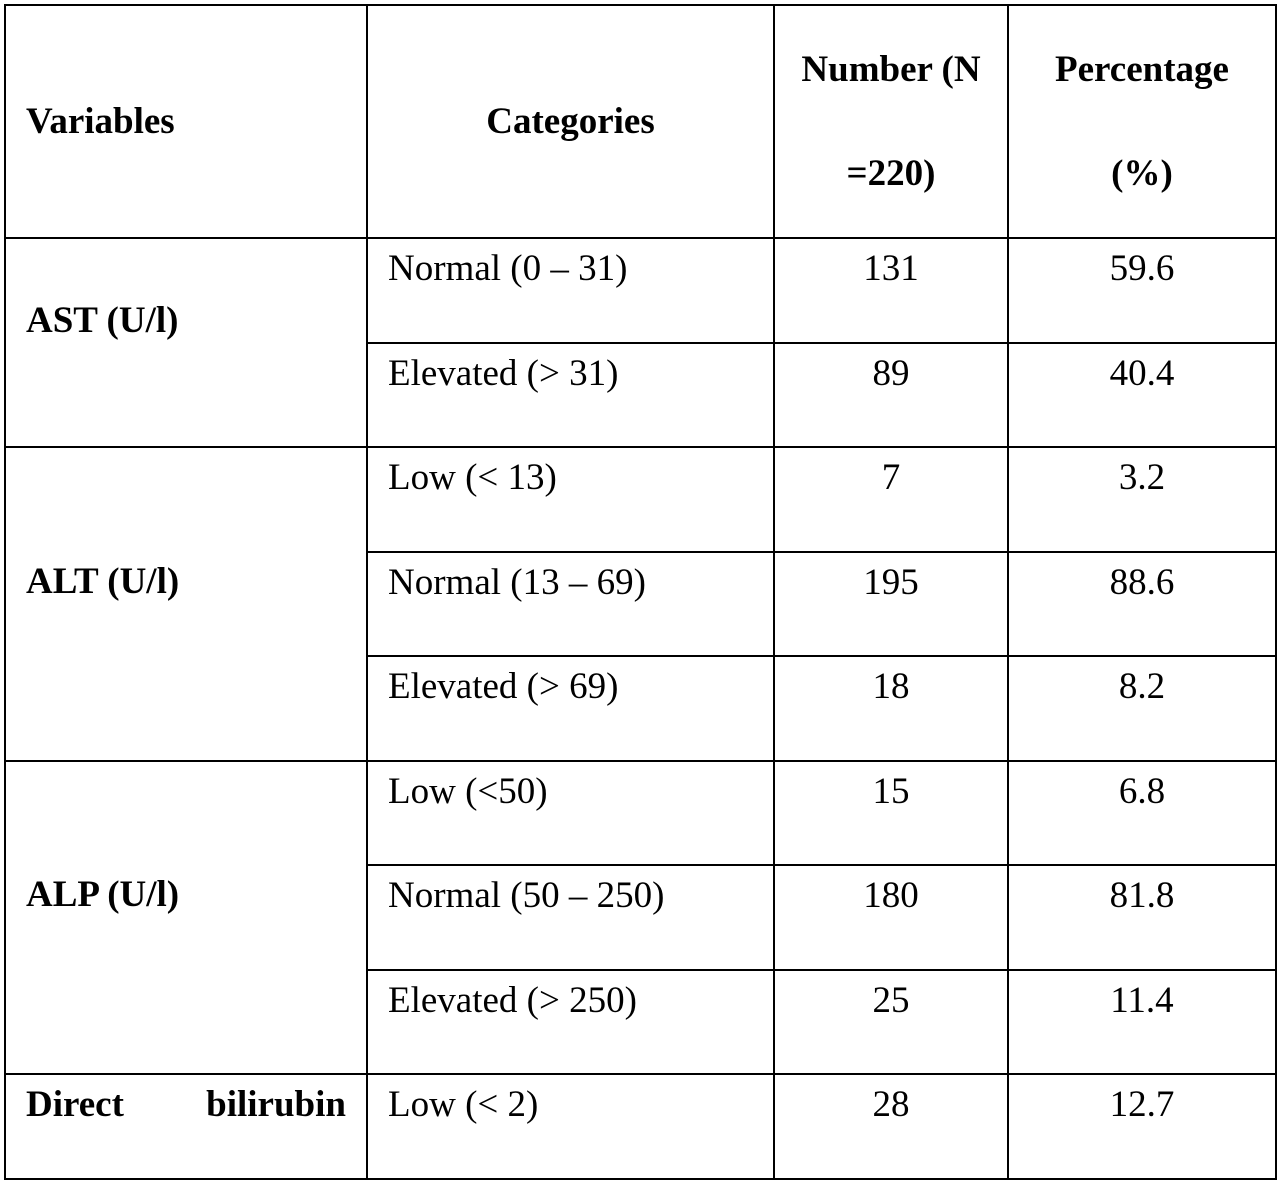 This screenshot has width=1280, height=1183. What do you see at coordinates (1142, 708) in the screenshot?
I see `percentage-cell: 8.2` at bounding box center [1142, 708].